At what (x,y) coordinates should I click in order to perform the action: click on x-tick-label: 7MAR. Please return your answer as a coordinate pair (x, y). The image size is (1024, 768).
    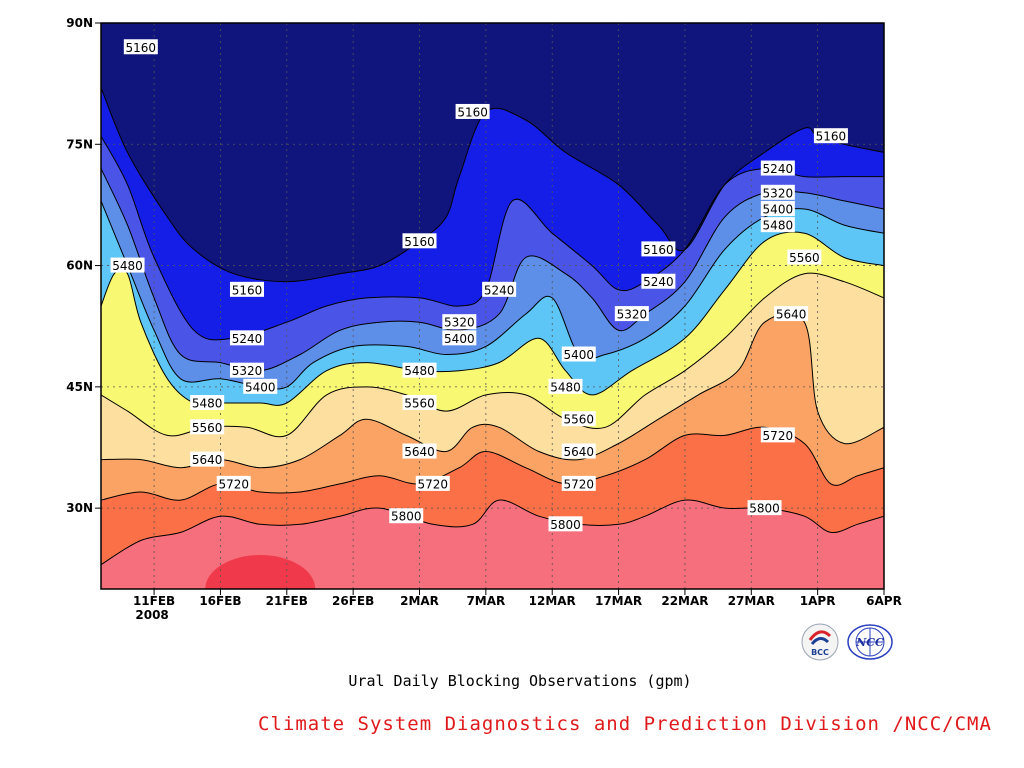
    Looking at the image, I should click on (485, 601).